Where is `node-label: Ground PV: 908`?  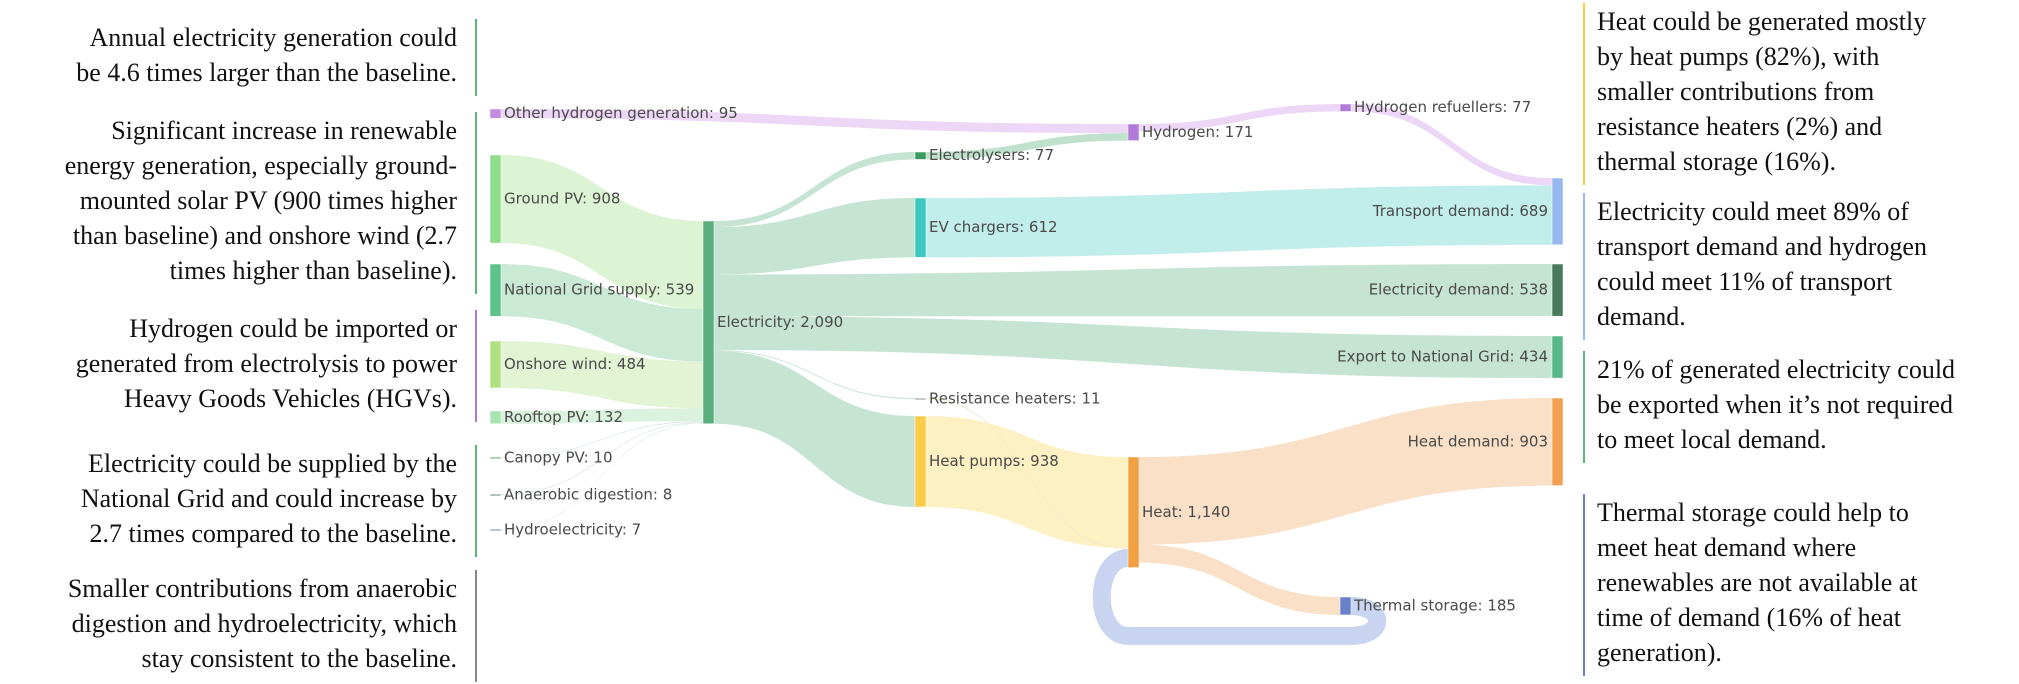 node-label: Ground PV: 908 is located at coordinates (562, 199).